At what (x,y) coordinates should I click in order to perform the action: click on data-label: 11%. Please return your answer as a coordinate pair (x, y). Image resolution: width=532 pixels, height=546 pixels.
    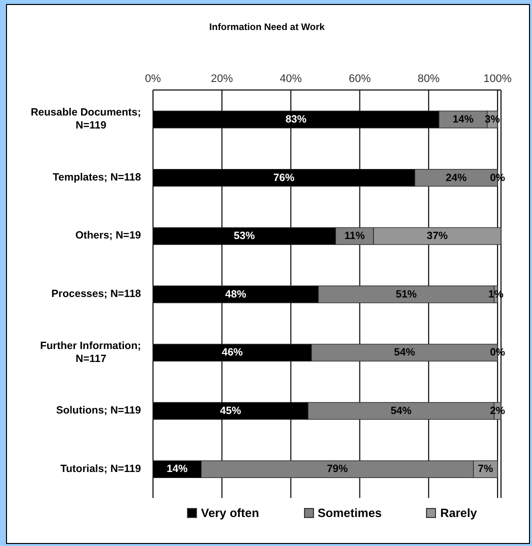
    Looking at the image, I should click on (355, 236).